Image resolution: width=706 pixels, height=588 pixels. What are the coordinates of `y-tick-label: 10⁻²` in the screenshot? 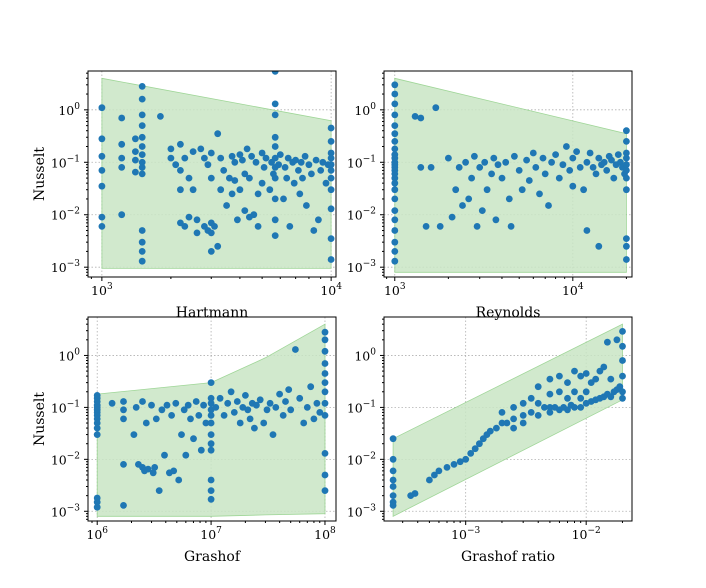 It's located at (361, 459).